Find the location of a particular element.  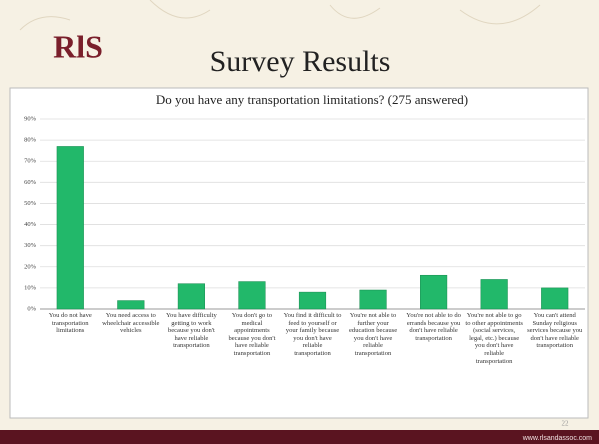

y-tick-label: 80% is located at coordinates (30, 140).